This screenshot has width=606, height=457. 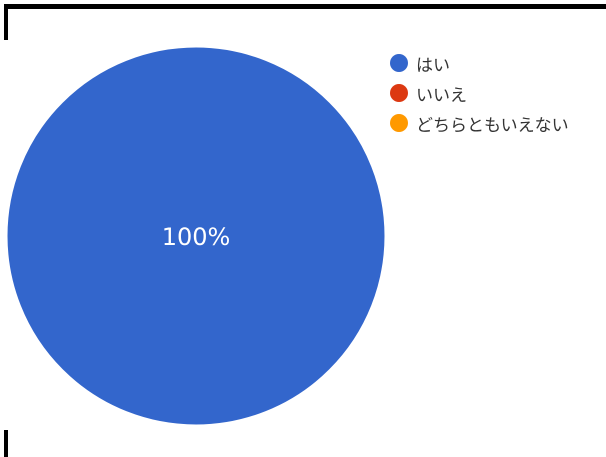 I want to click on legend-label-yes: はい, so click(x=433, y=65).